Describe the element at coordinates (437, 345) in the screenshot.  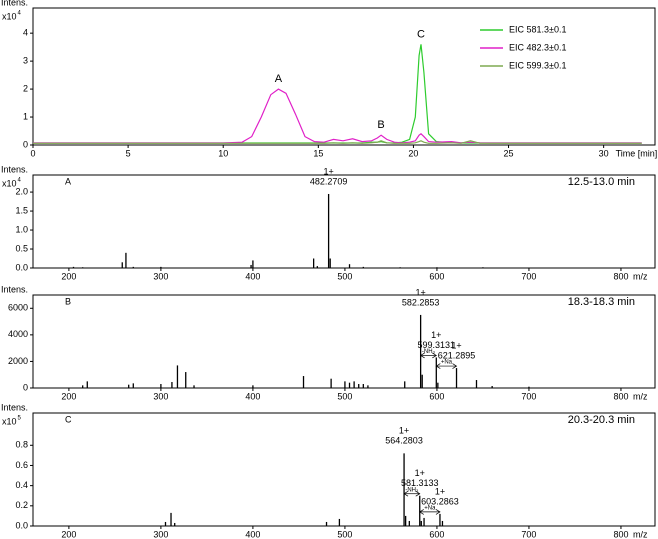
I see `peak-mz: 599.3131` at that location.